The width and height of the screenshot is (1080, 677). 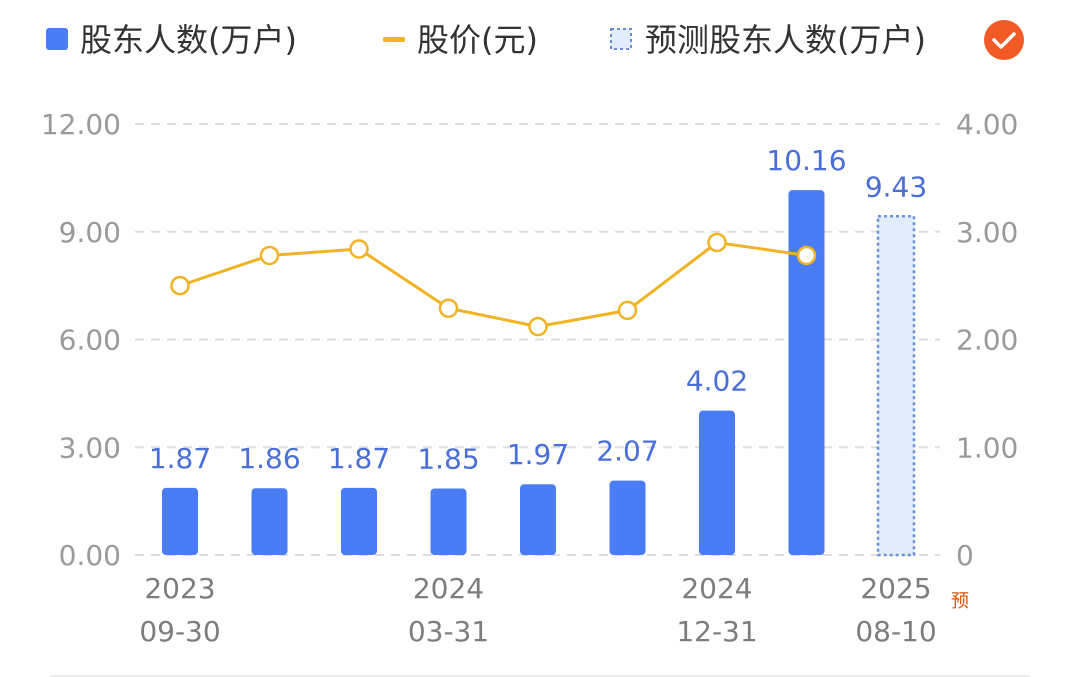 I want to click on y-right-tick-label: 2.00, so click(x=987, y=340).